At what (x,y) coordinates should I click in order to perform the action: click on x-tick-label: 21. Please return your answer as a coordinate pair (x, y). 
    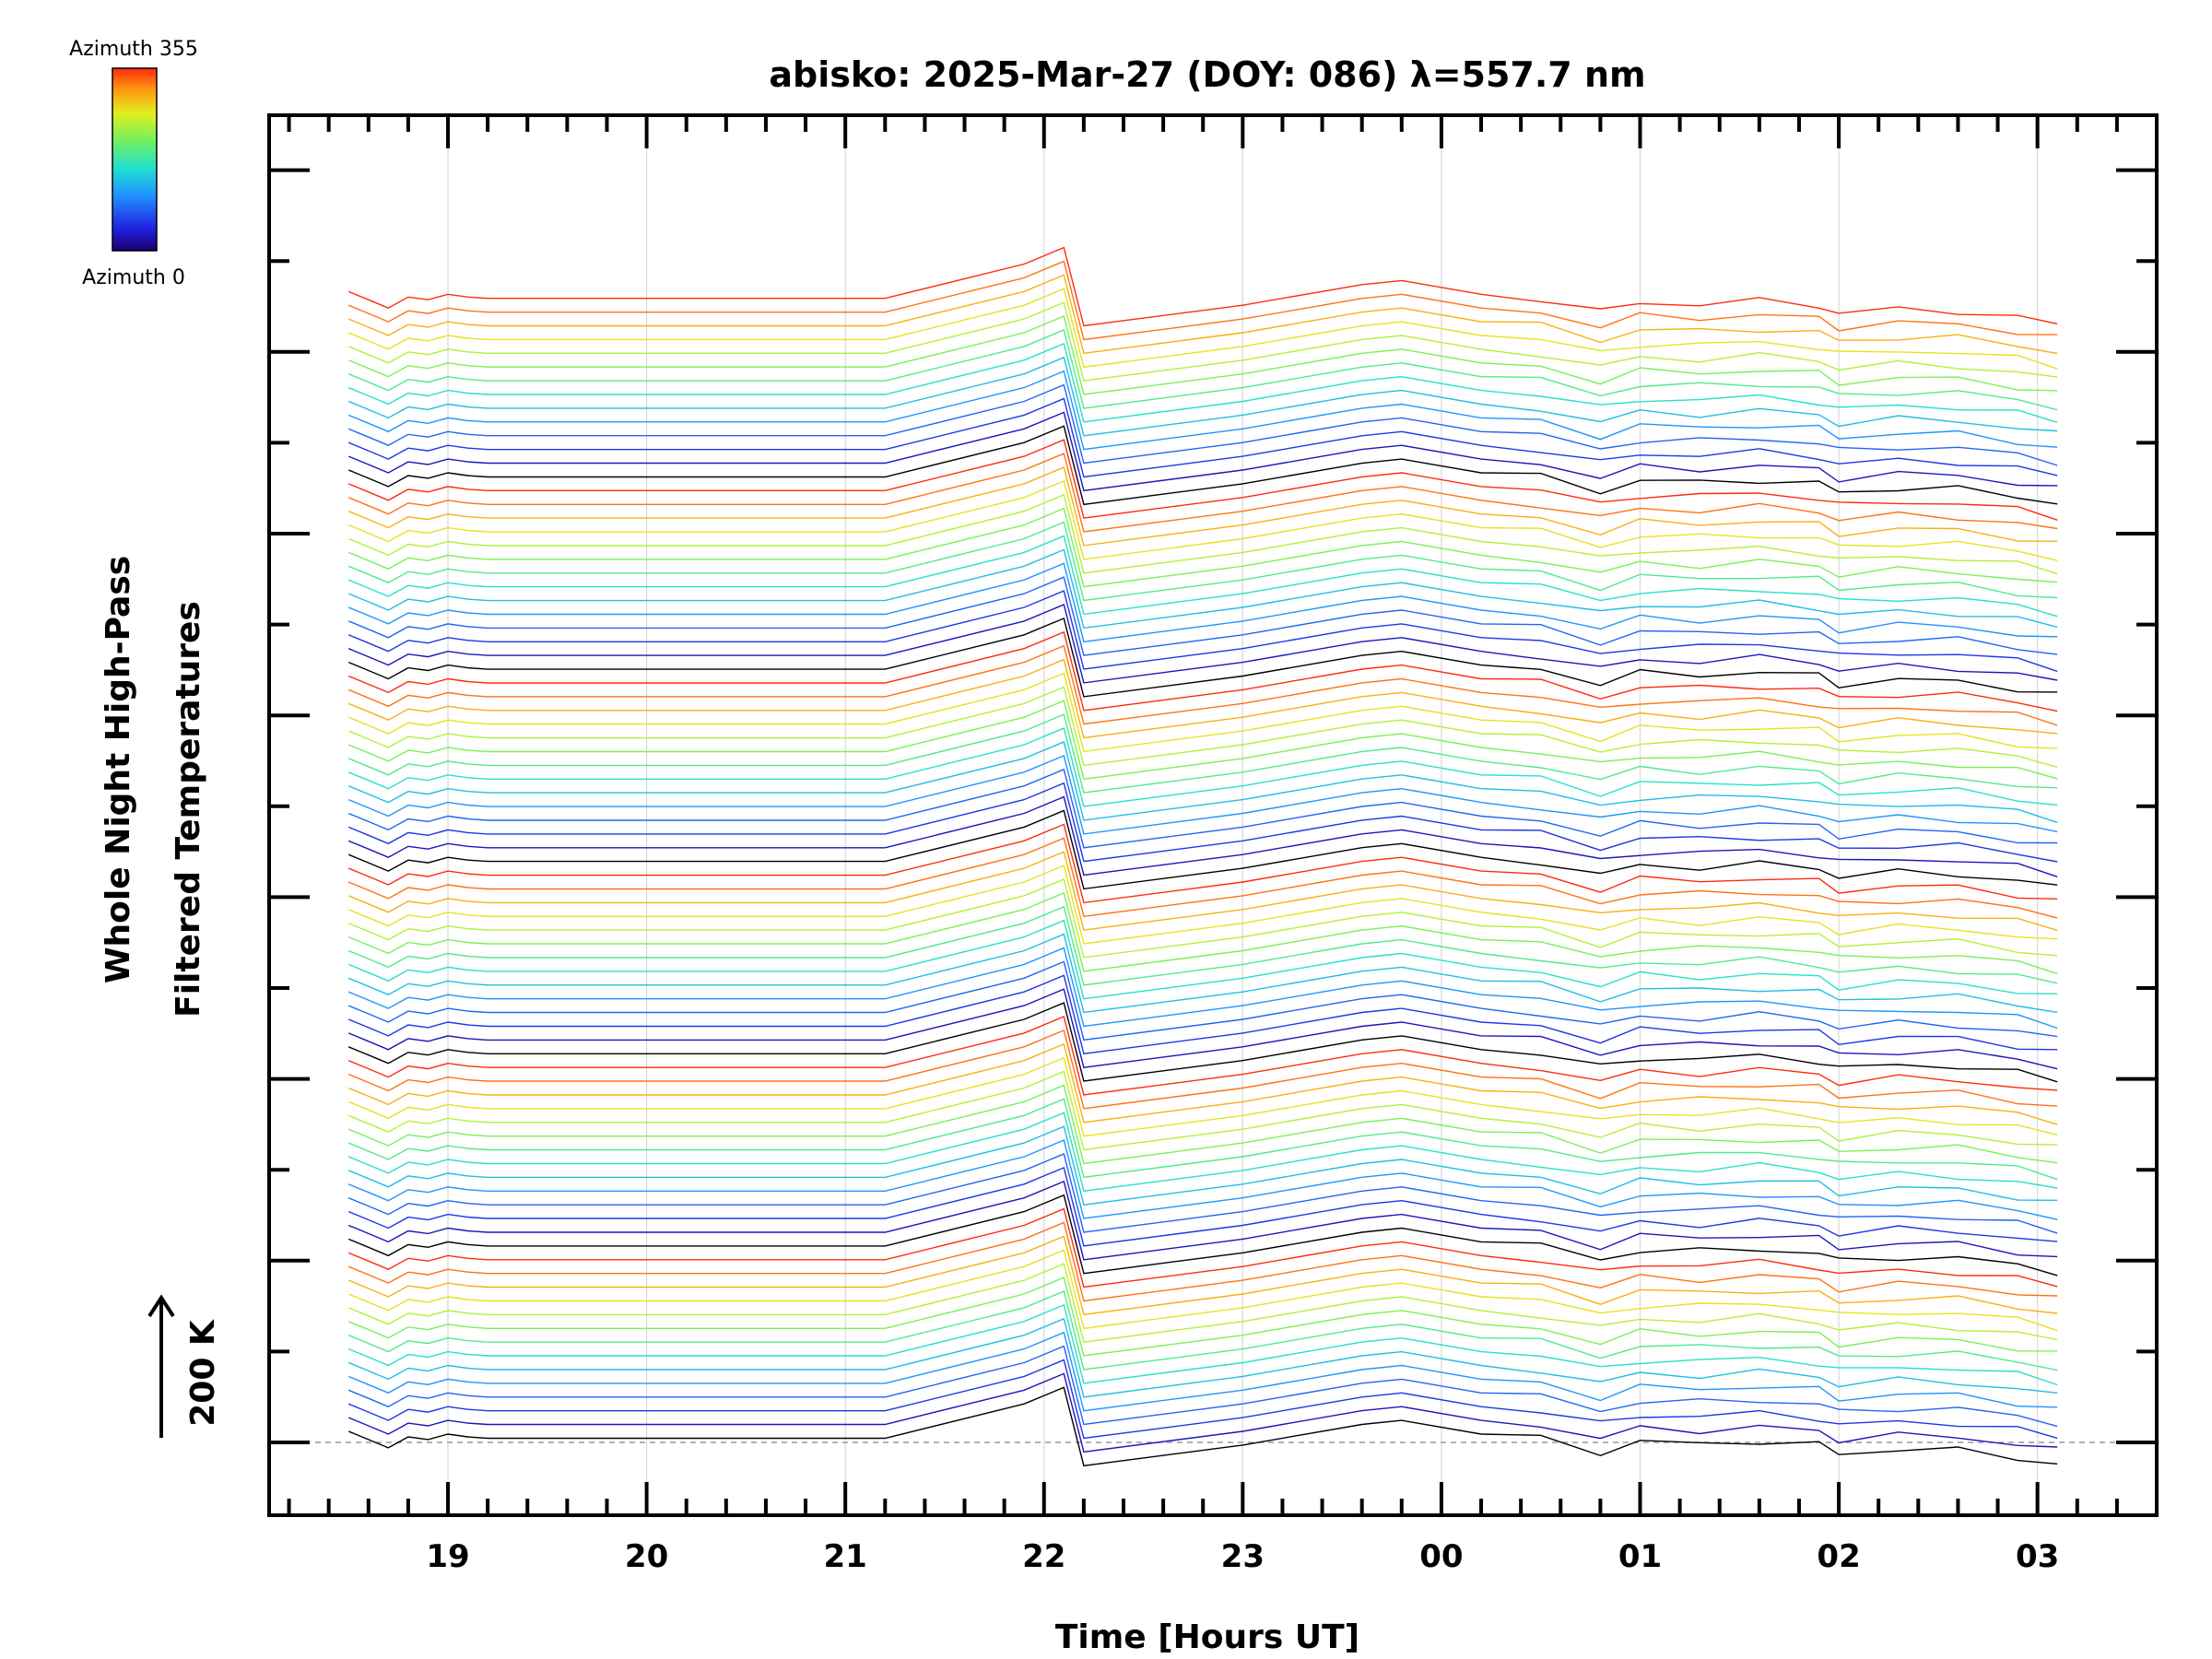
    Looking at the image, I should click on (845, 1556).